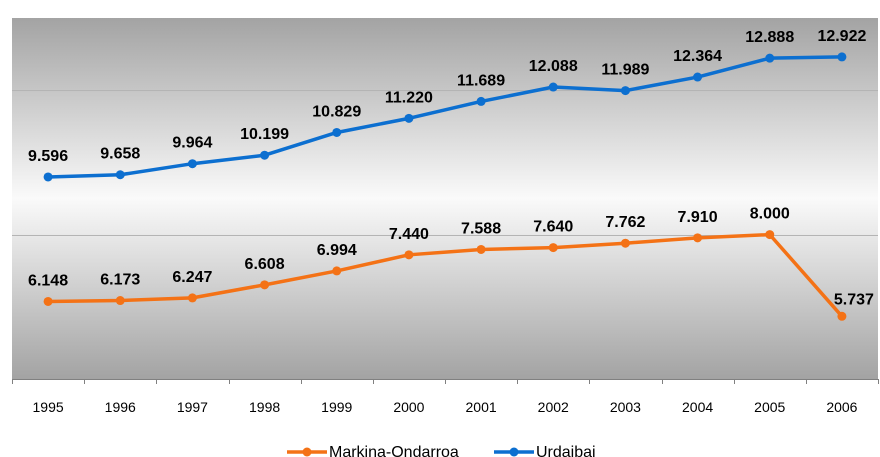 This screenshot has height=457, width=880. I want to click on legend: Markina-Ondarroa Urdaibai, so click(441, 450).